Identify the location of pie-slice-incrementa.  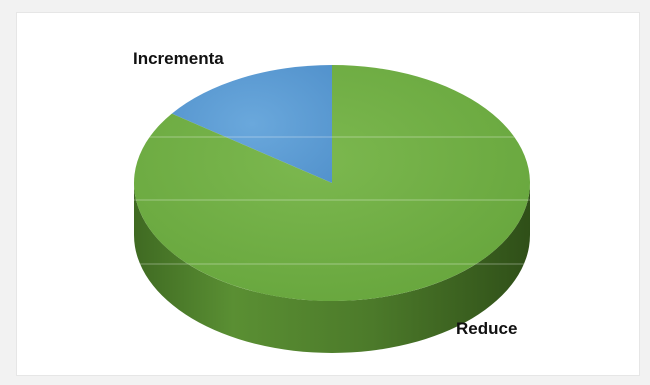
(251, 124).